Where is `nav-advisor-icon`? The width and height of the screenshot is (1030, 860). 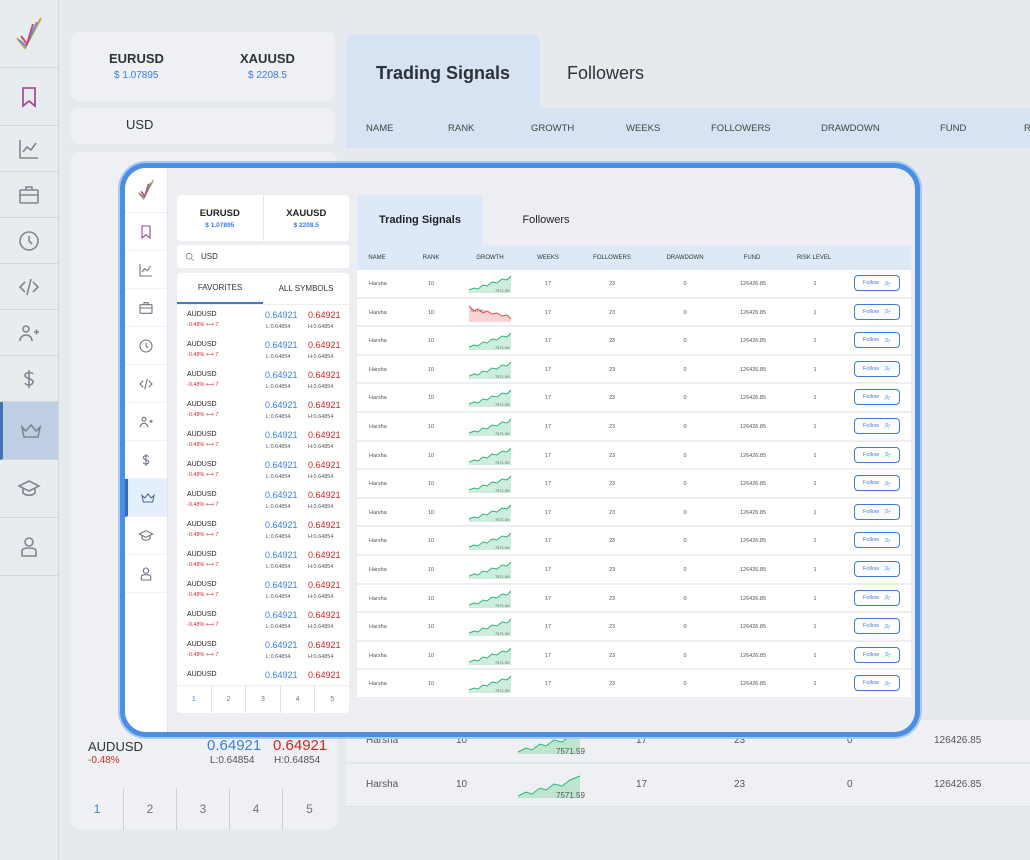
nav-advisor-icon is located at coordinates (146, 574).